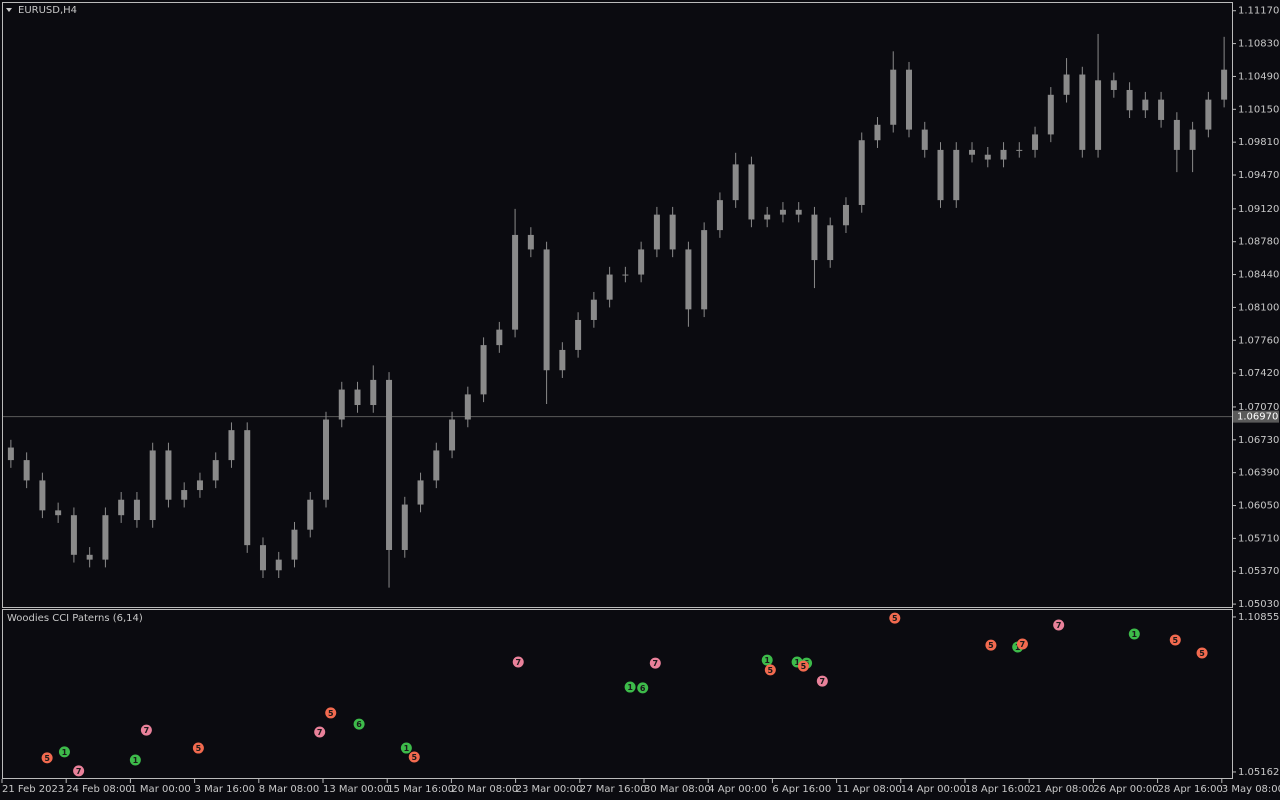 The height and width of the screenshot is (800, 1280). Describe the element at coordinates (1258, 340) in the screenshot. I see `y-tick-label: 1.07760` at that location.